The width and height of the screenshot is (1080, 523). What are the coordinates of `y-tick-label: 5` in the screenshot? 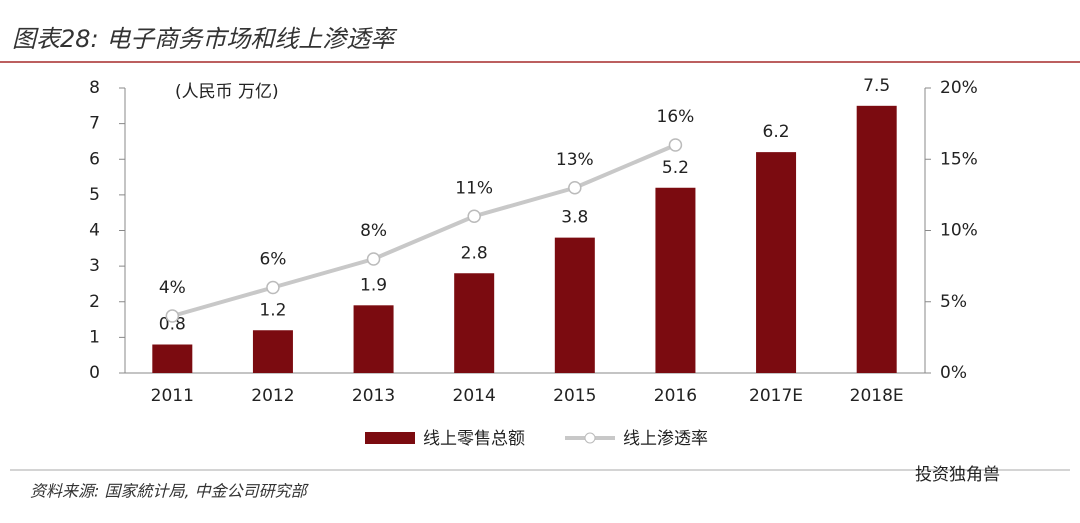 It's located at (94, 195).